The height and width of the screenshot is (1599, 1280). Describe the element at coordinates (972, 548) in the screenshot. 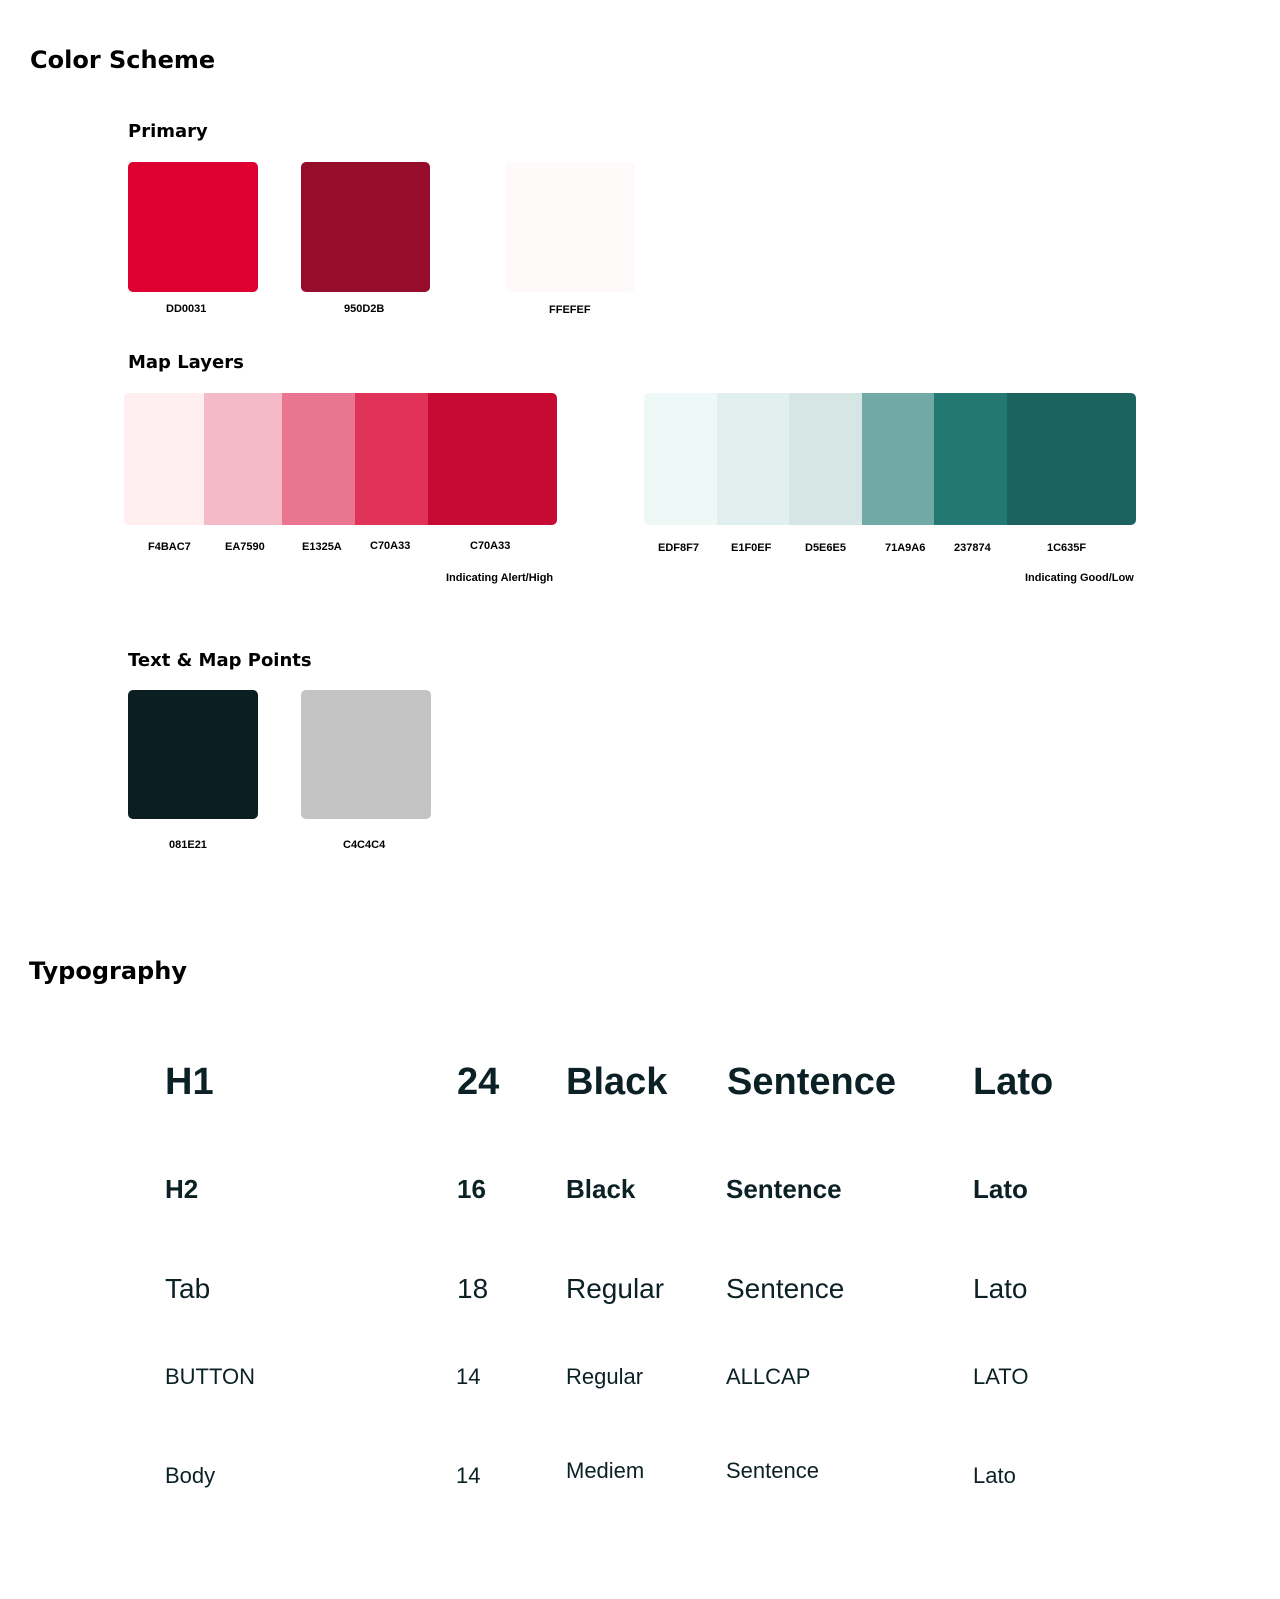

I see `ramp-label: 237874` at that location.